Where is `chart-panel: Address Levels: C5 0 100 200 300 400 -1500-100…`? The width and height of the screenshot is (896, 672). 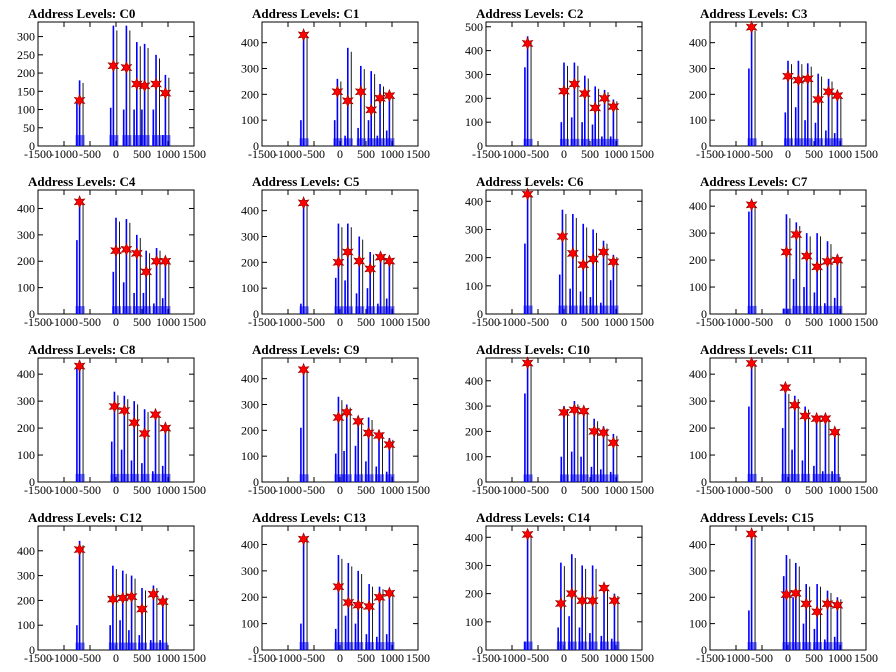
chart-panel: Address Levels: C5 0 100 200 300 400 -1500-100… is located at coordinates (335, 251).